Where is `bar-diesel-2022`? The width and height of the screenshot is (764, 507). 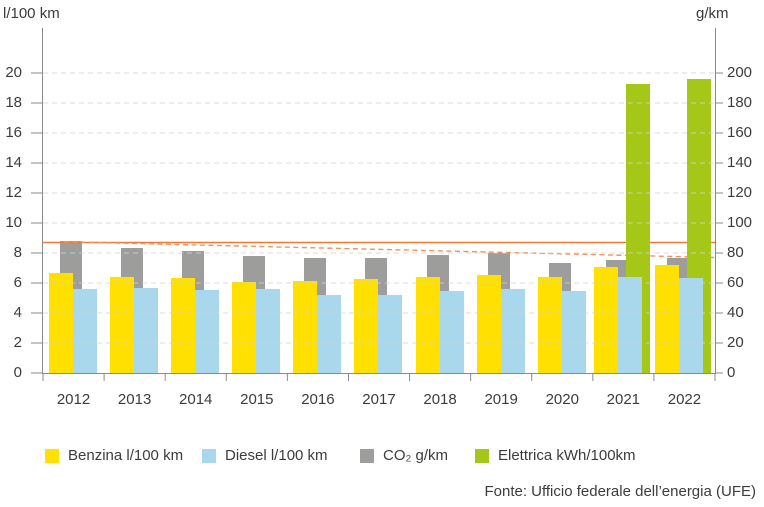
bar-diesel-2022 is located at coordinates (691, 325).